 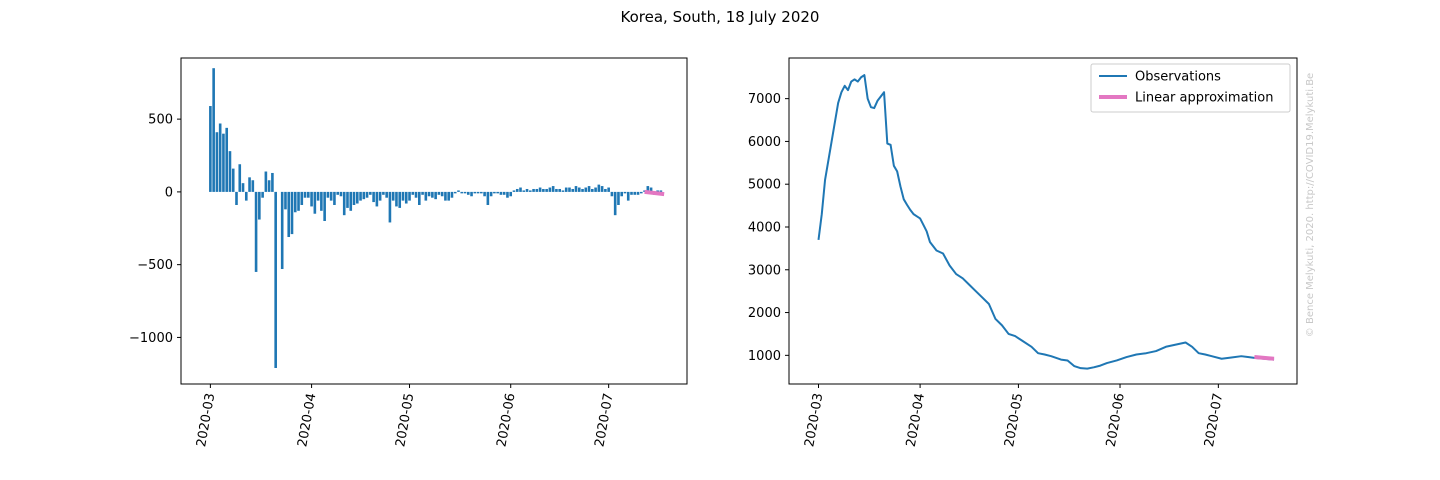 What do you see at coordinates (764, 356) in the screenshot?
I see `y-tick-label: 1000` at bounding box center [764, 356].